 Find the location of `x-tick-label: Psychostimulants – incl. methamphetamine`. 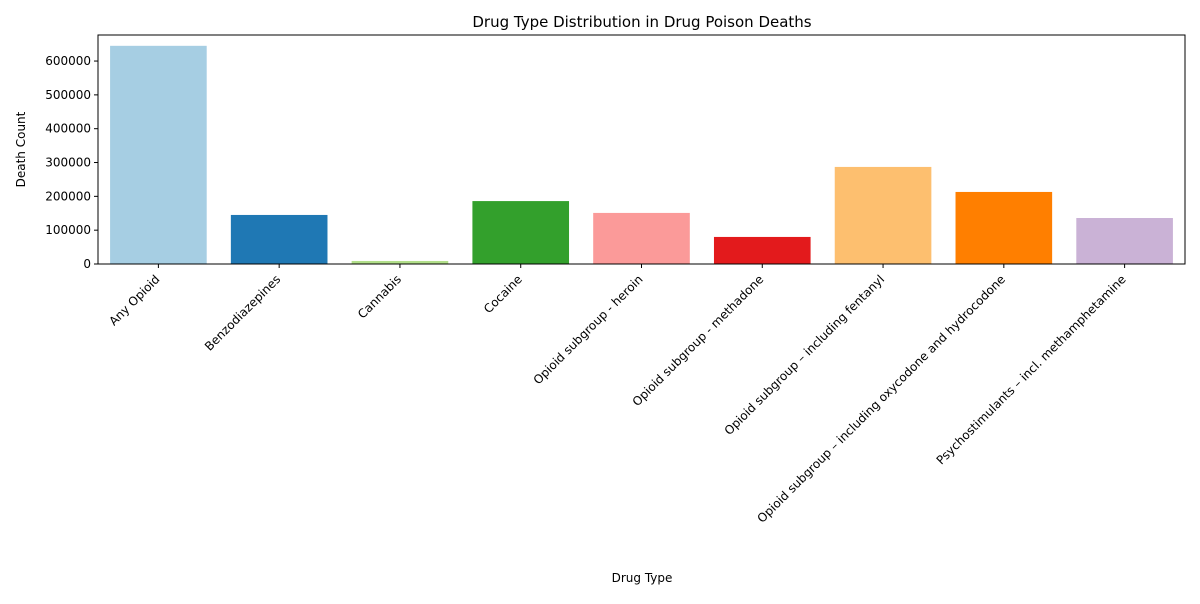

x-tick-label: Psychostimulants – incl. methamphetamine is located at coordinates (1031, 369).